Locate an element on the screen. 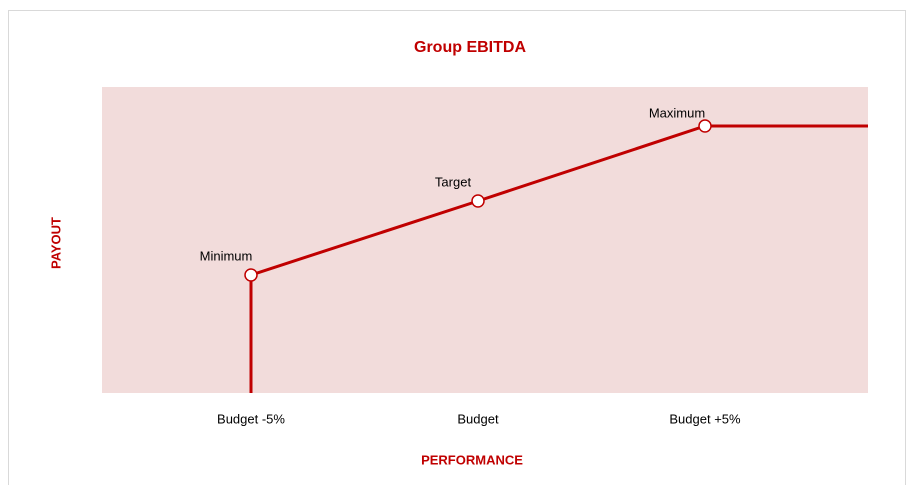 The image size is (914, 485). y-axis-label: PAYOUT is located at coordinates (55, 243).